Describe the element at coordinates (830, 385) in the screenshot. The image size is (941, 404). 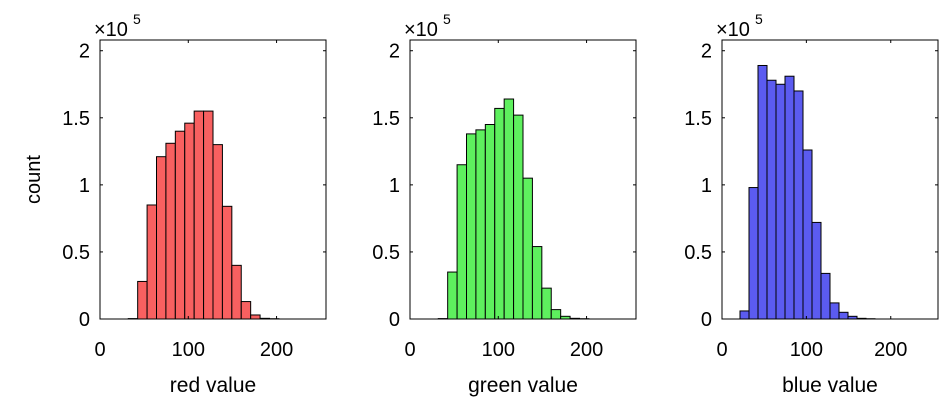
I see `x-axis-label: blue value` at that location.